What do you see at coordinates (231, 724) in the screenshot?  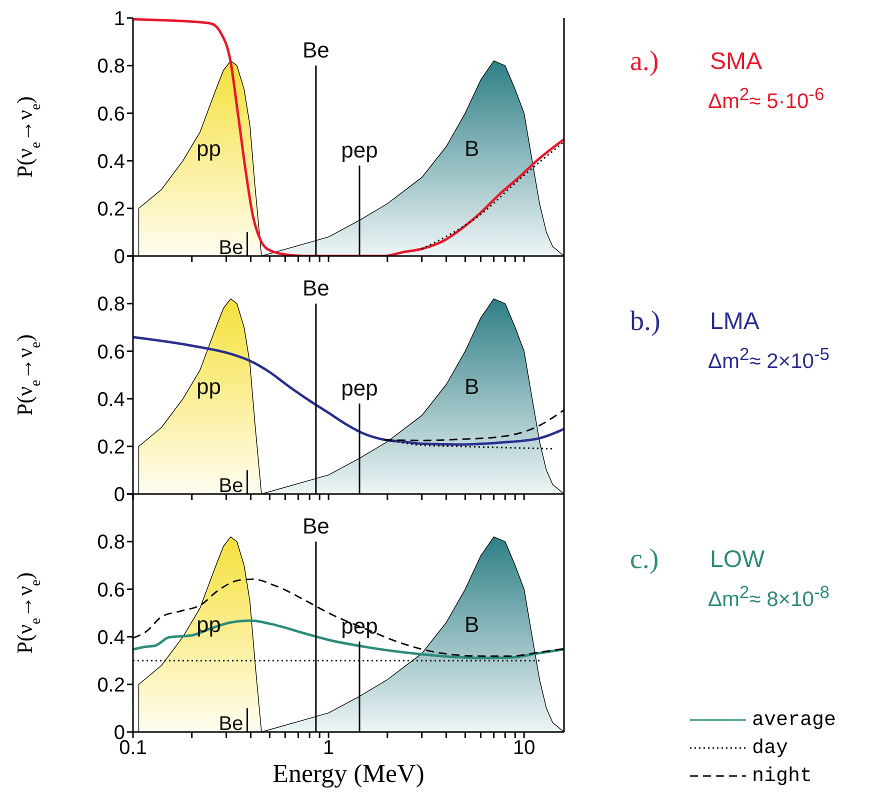 I see `legend-label: Be` at bounding box center [231, 724].